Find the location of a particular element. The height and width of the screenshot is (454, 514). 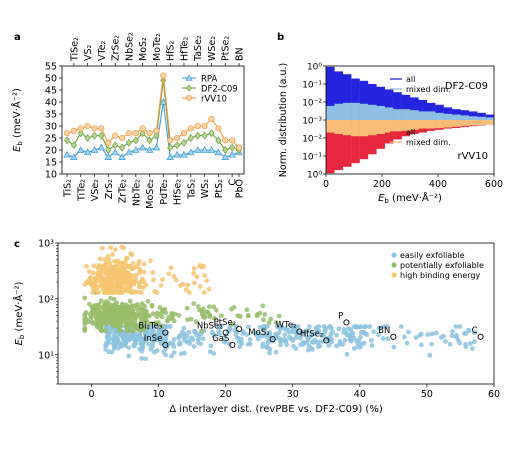

x-tick-label: 60 is located at coordinates (494, 394).